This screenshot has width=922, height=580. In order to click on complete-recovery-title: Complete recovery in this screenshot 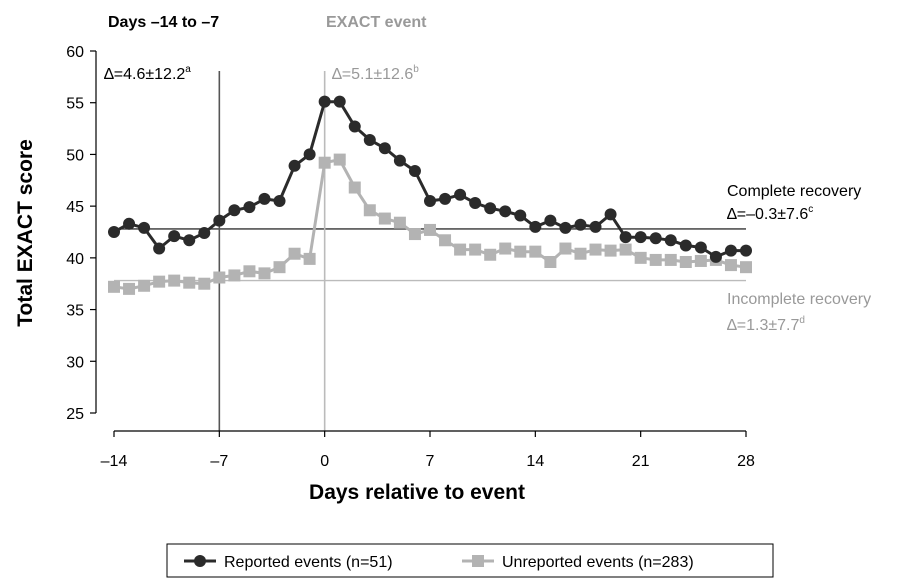, I will do `click(794, 191)`.